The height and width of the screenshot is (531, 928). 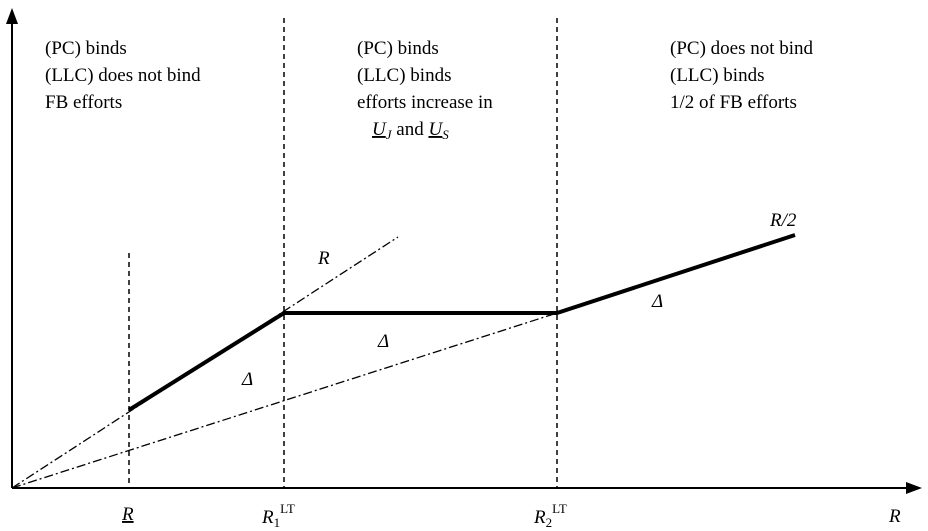 I want to click on utility-and-text: and, so click(x=410, y=129).